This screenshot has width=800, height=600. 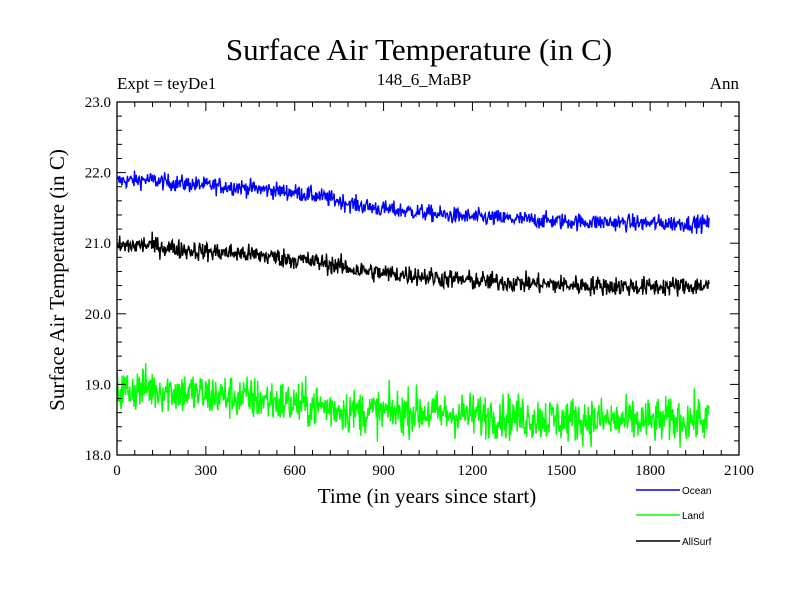 I want to click on x-tick-label: 1500, so click(x=561, y=471).